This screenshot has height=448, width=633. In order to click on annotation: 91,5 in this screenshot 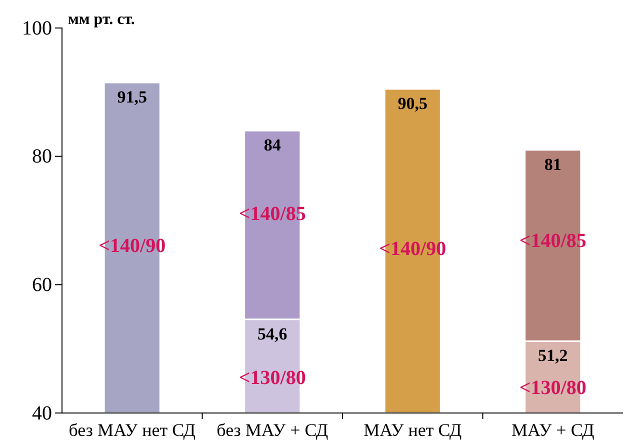, I will do `click(132, 97)`.